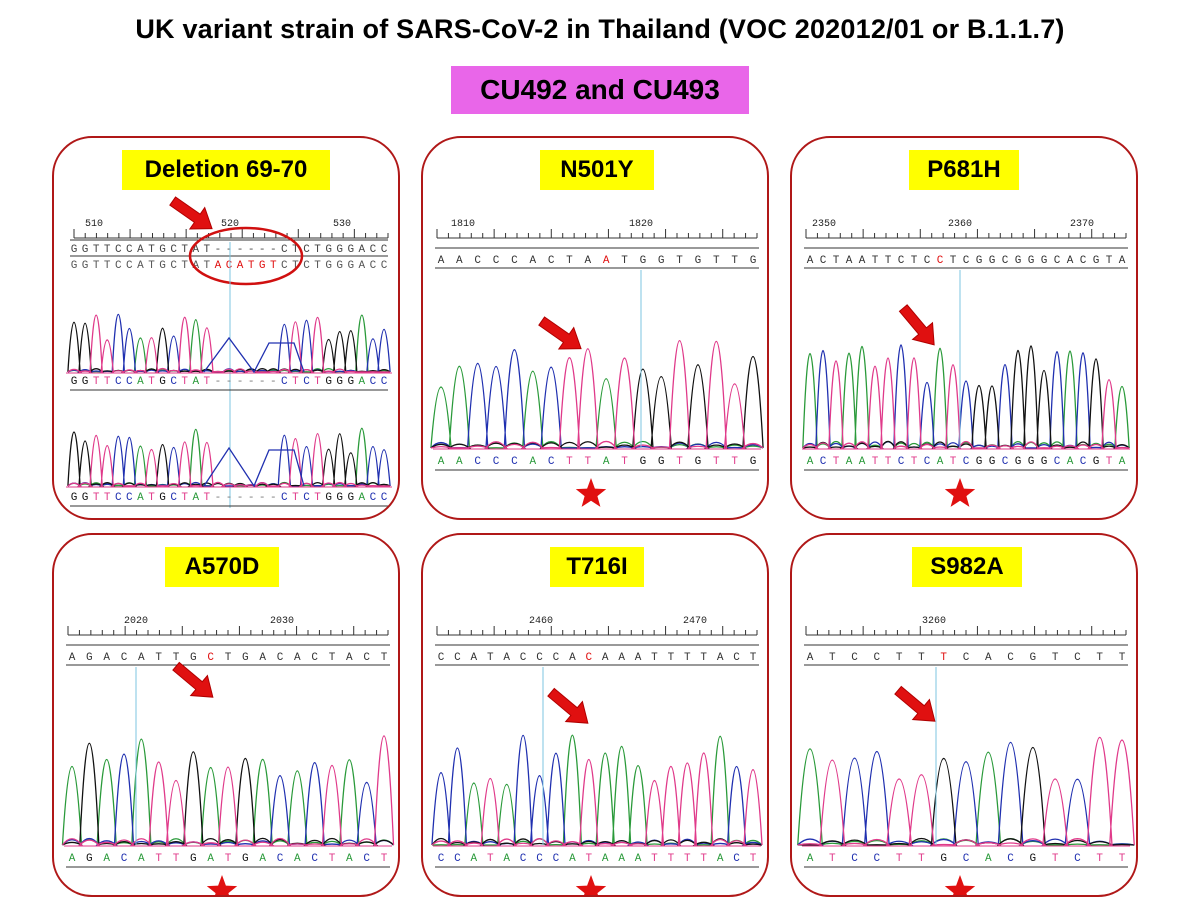 This screenshot has width=1200, height=900. I want to click on tick-label: 2470, so click(695, 621).